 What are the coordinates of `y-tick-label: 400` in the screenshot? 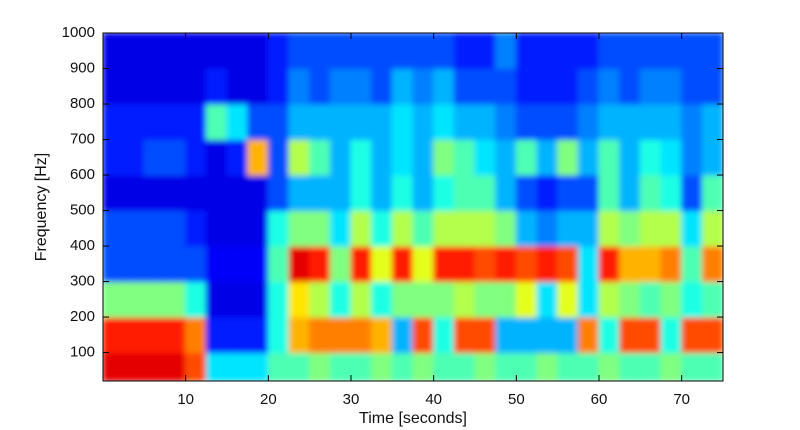 It's located at (82, 245).